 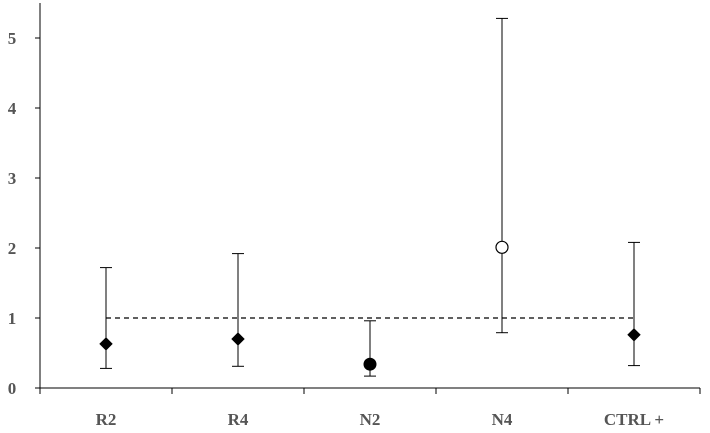 What do you see at coordinates (370, 364) in the screenshot?
I see `data-point-circle` at bounding box center [370, 364].